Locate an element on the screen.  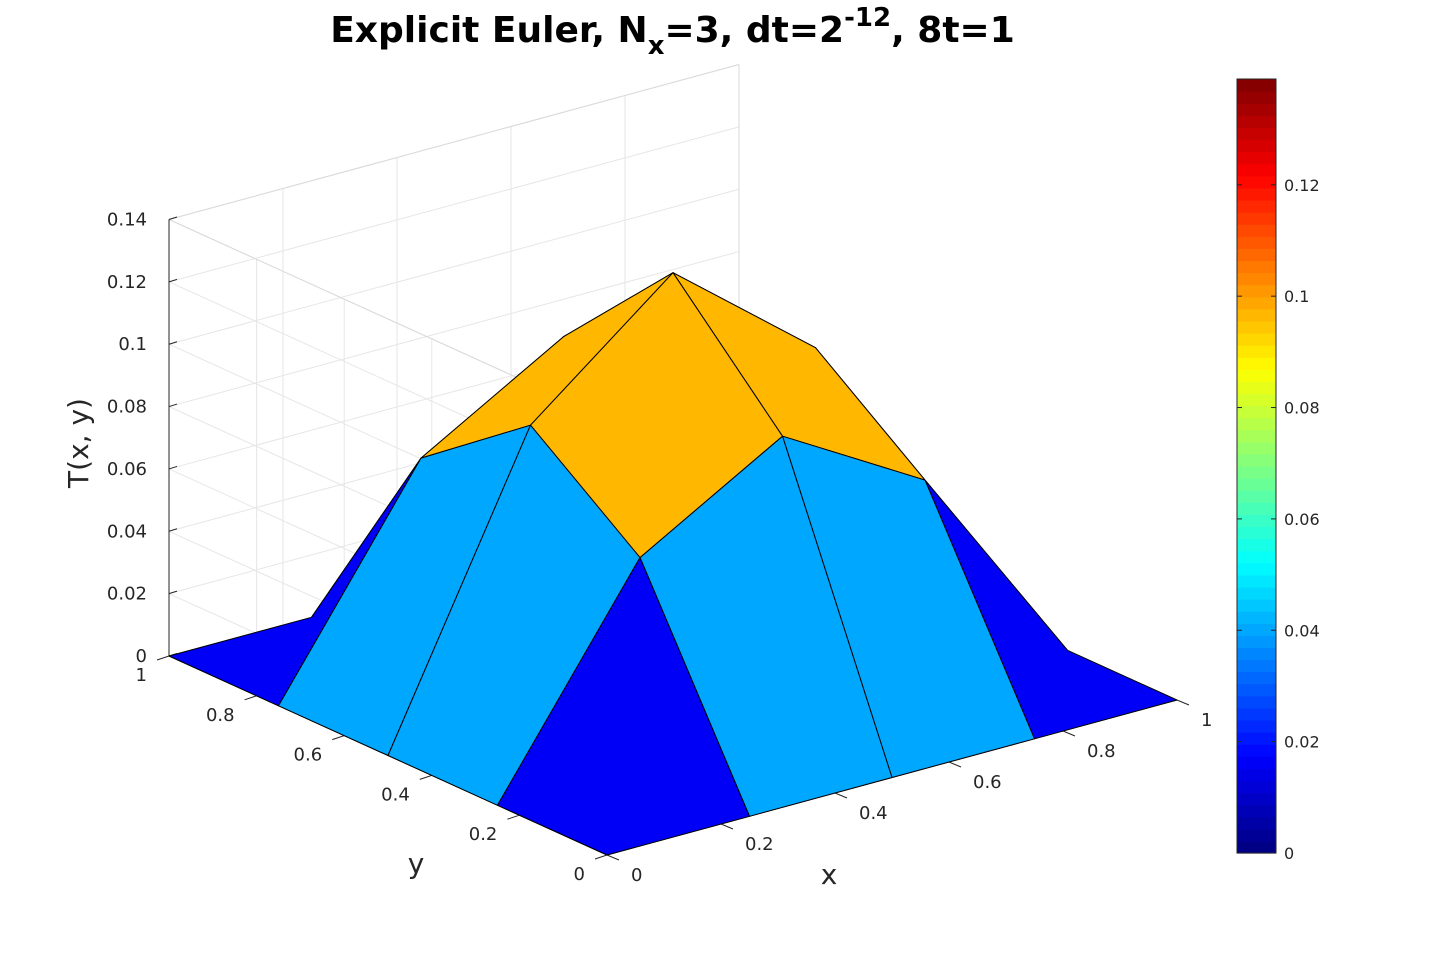
y-tick-label: 1 is located at coordinates (141, 675).